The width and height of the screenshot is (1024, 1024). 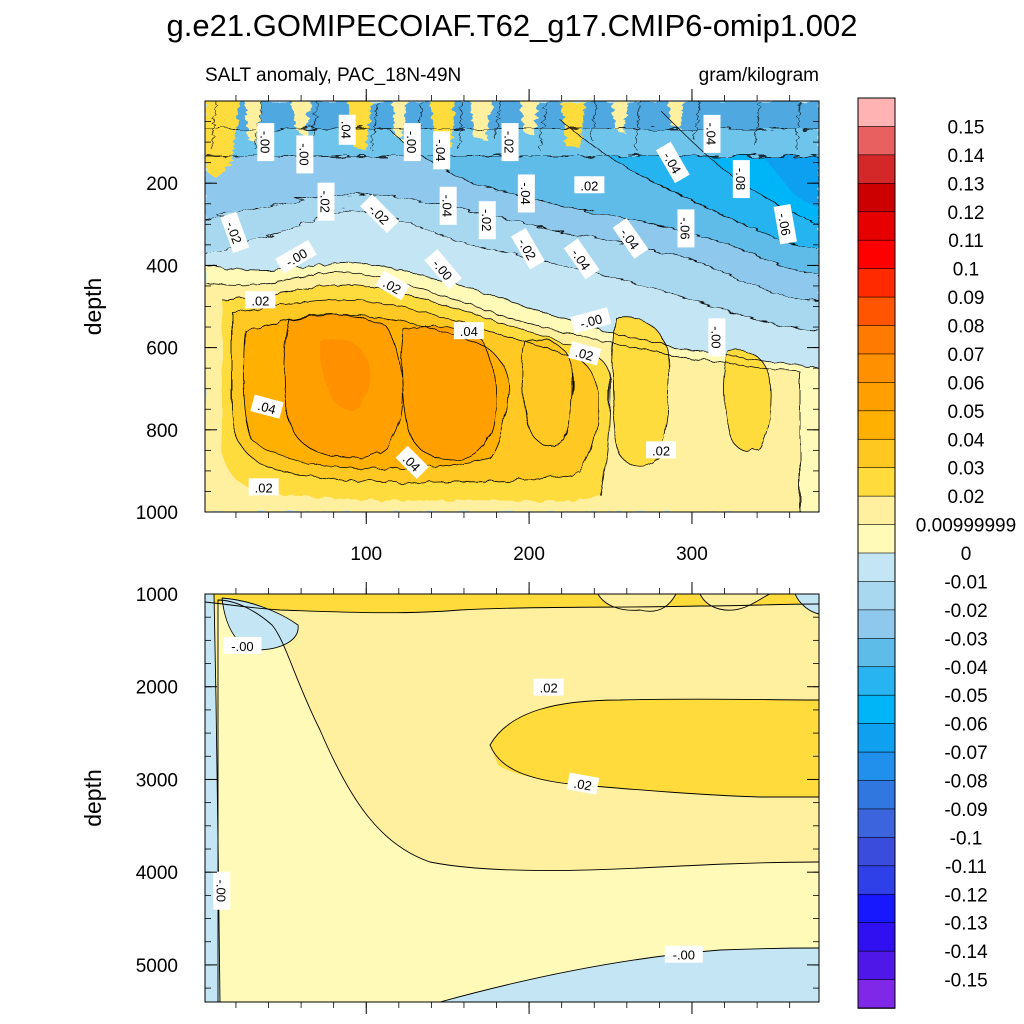 What do you see at coordinates (966, 412) in the screenshot?
I see `colorbar-label: 0.05` at bounding box center [966, 412].